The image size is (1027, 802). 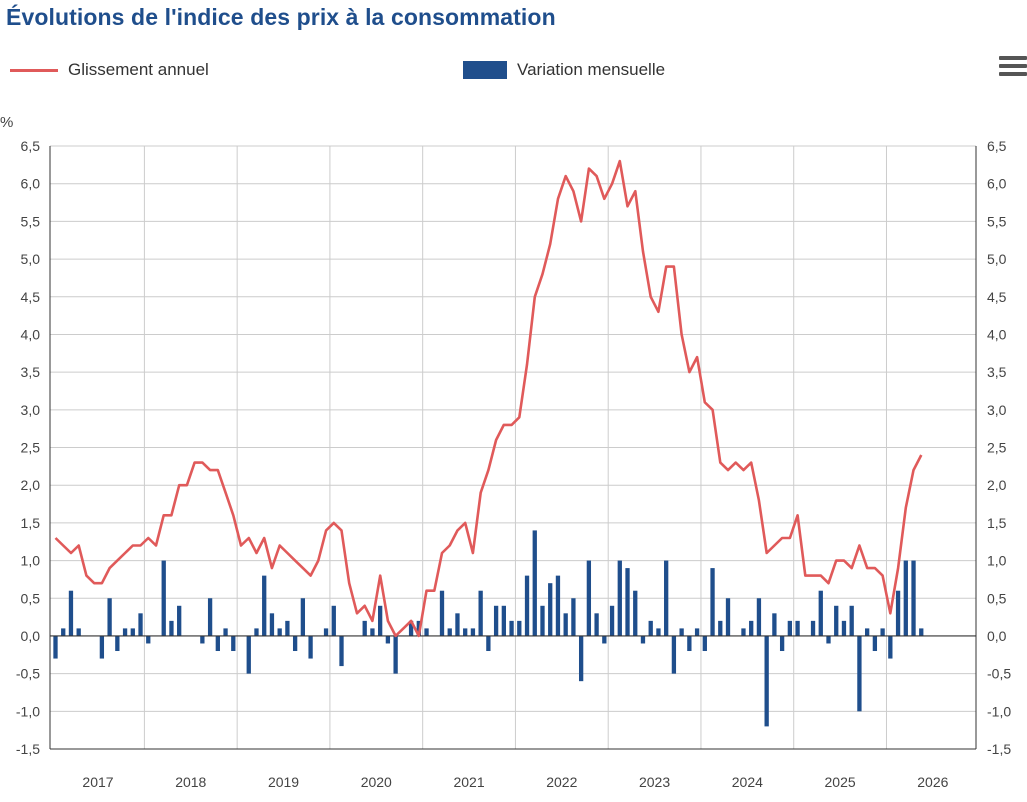 What do you see at coordinates (999, 749) in the screenshot?
I see `y-tick-label-right: -1,5` at bounding box center [999, 749].